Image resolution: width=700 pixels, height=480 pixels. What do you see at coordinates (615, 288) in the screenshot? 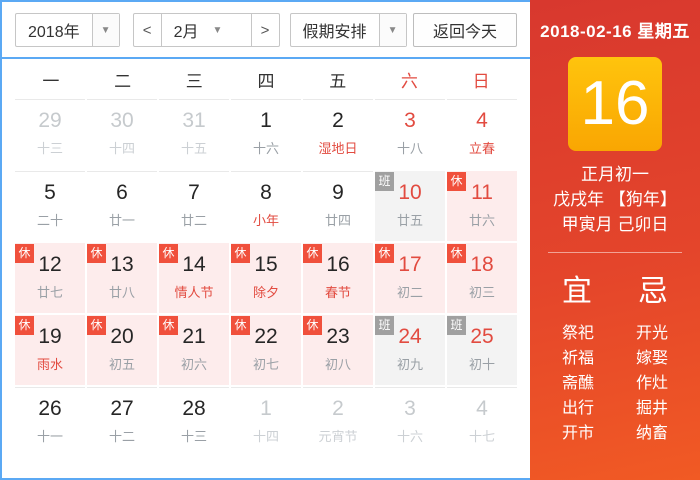
I see `yiji-header: 宜 忌` at bounding box center [615, 288].